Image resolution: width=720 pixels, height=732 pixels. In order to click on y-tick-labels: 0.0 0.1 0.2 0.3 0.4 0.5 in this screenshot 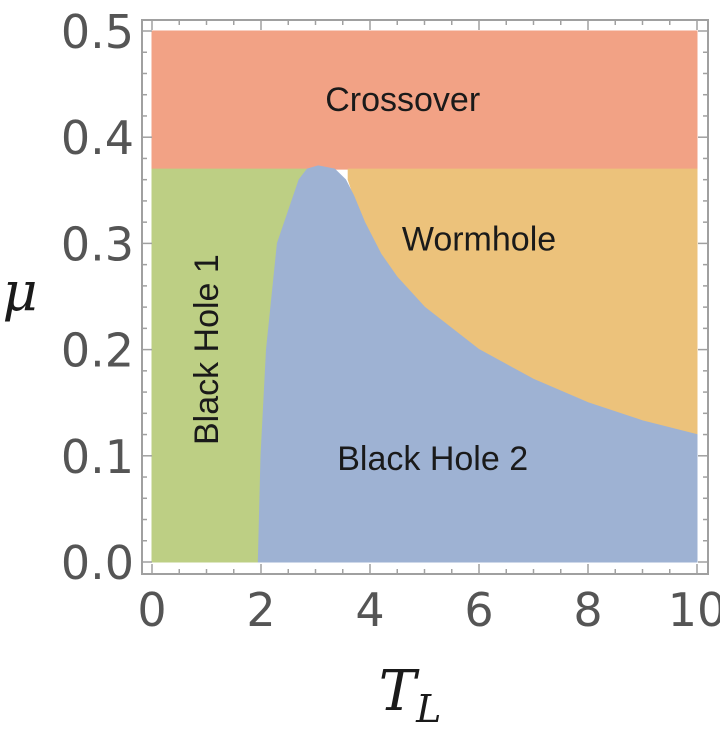, I will do `click(97, 297)`.